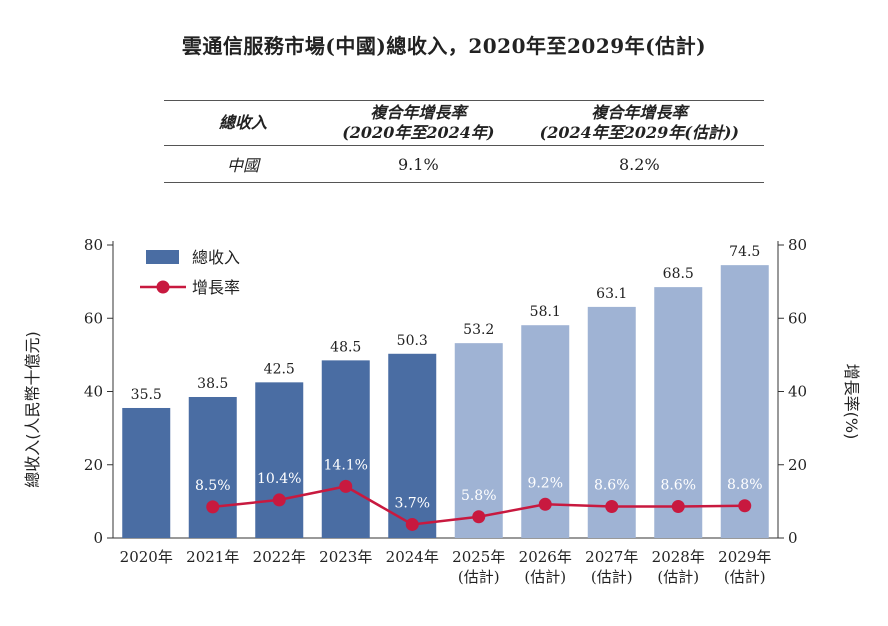  I want to click on left-y-tick-label: 20, so click(93, 465).